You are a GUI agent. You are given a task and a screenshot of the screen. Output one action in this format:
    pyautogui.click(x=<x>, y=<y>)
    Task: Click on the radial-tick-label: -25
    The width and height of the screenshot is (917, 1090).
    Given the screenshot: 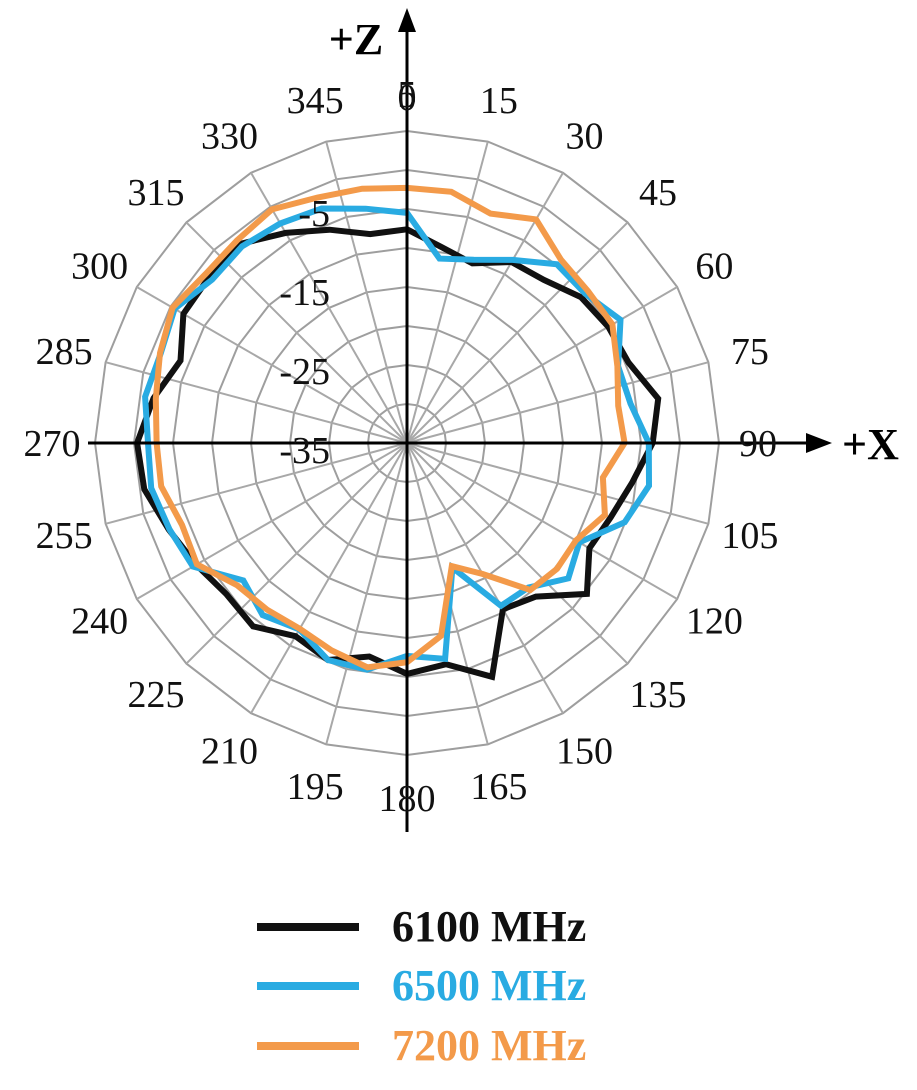 What is the action you would take?
    pyautogui.click(x=304, y=372)
    